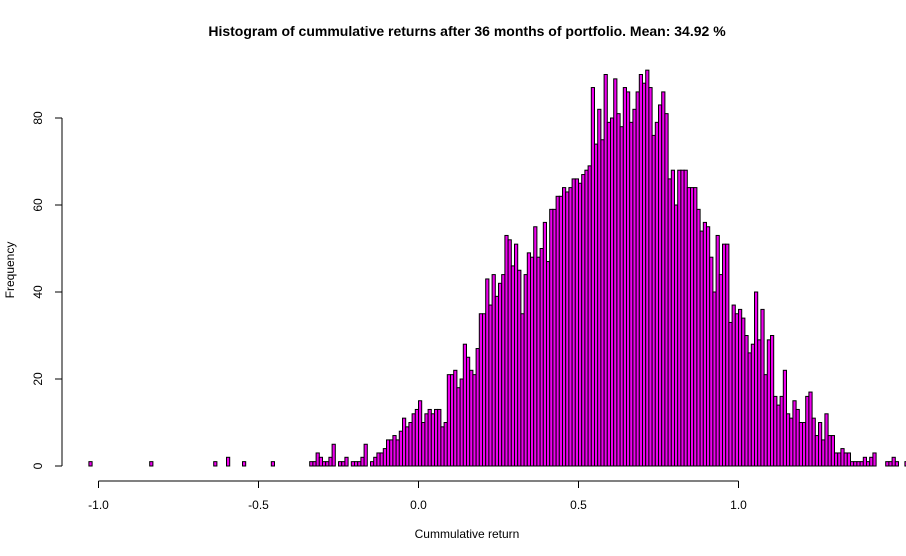 The image size is (906, 556). Describe the element at coordinates (258, 505) in the screenshot. I see `x-tick-label: -0.5` at that location.